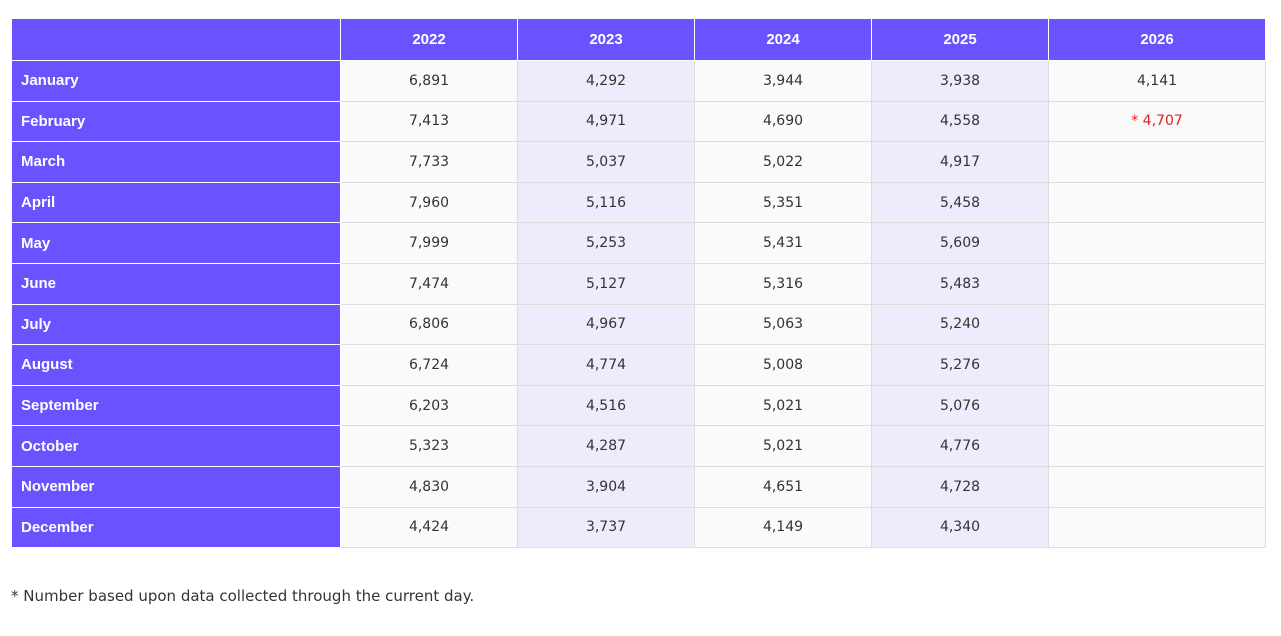 The width and height of the screenshot is (1281, 636). What do you see at coordinates (606, 243) in the screenshot?
I see `cell: 5,253` at bounding box center [606, 243].